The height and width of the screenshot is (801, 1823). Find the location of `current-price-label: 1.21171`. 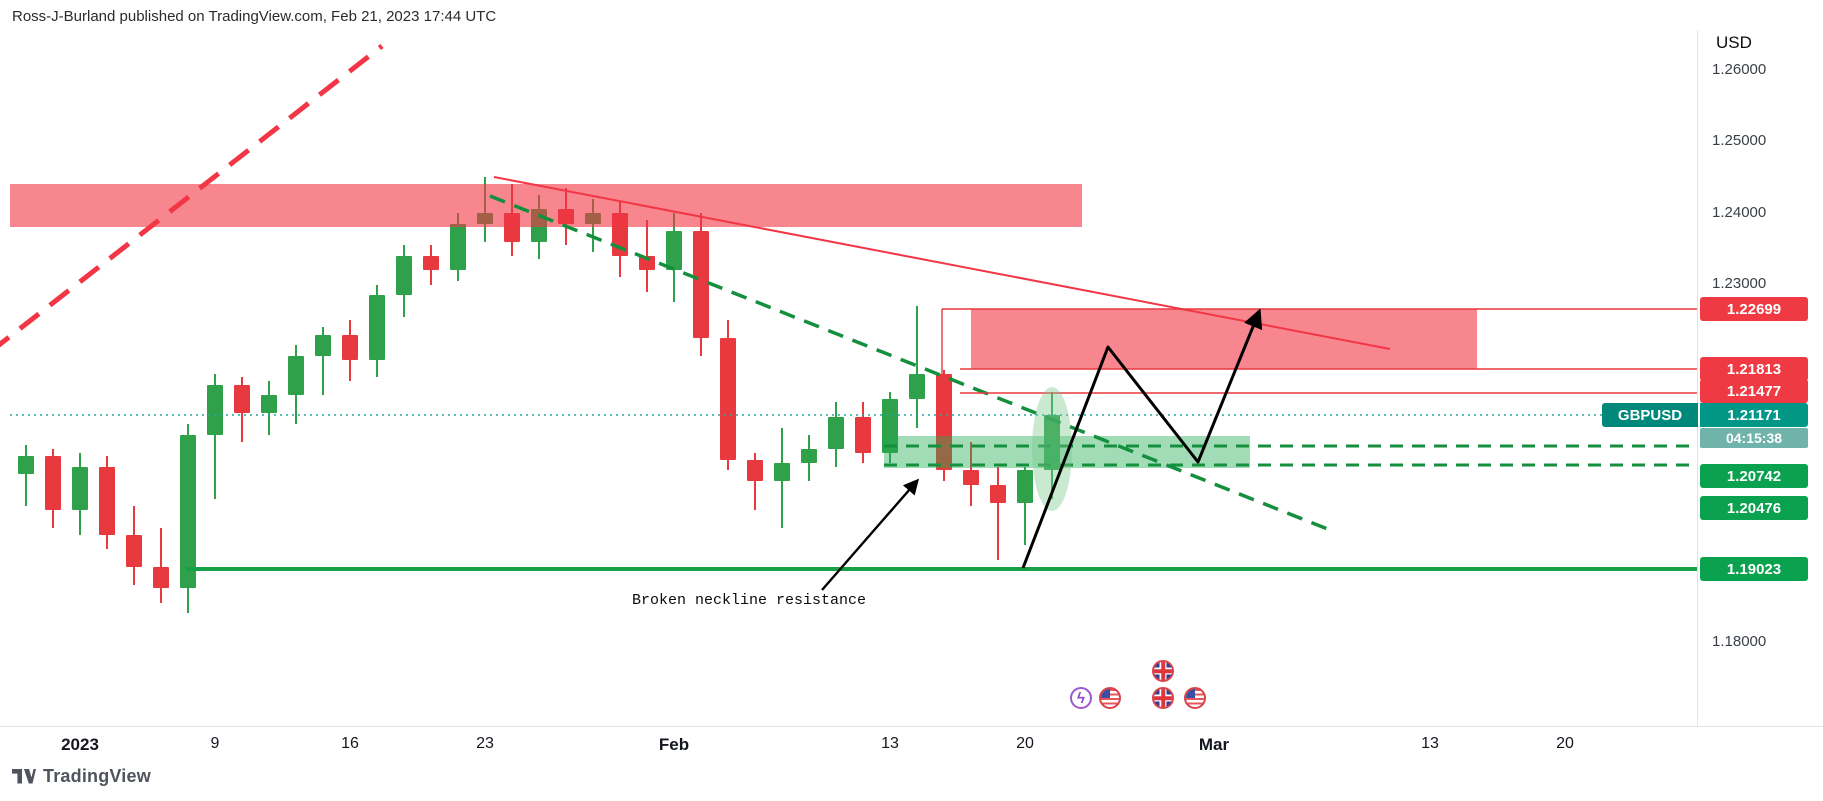

current-price-label: 1.21171 is located at coordinates (1754, 415).